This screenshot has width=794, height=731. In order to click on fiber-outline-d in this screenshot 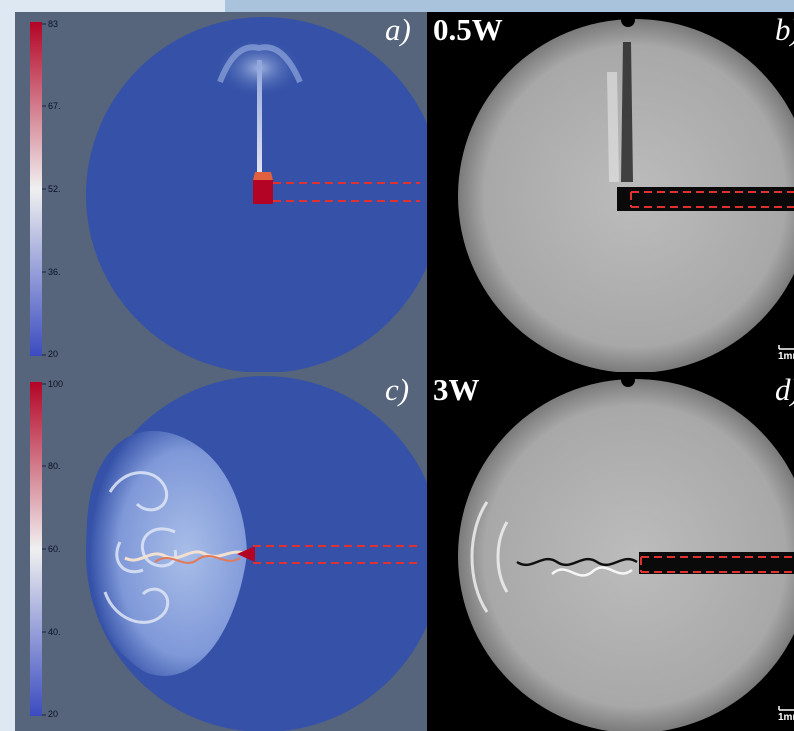, I will do `click(717, 564)`.